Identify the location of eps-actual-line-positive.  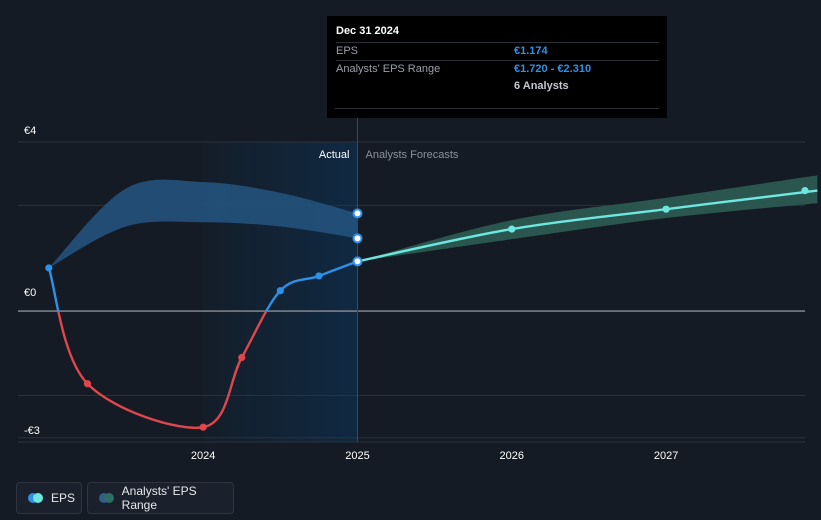
(202, 286).